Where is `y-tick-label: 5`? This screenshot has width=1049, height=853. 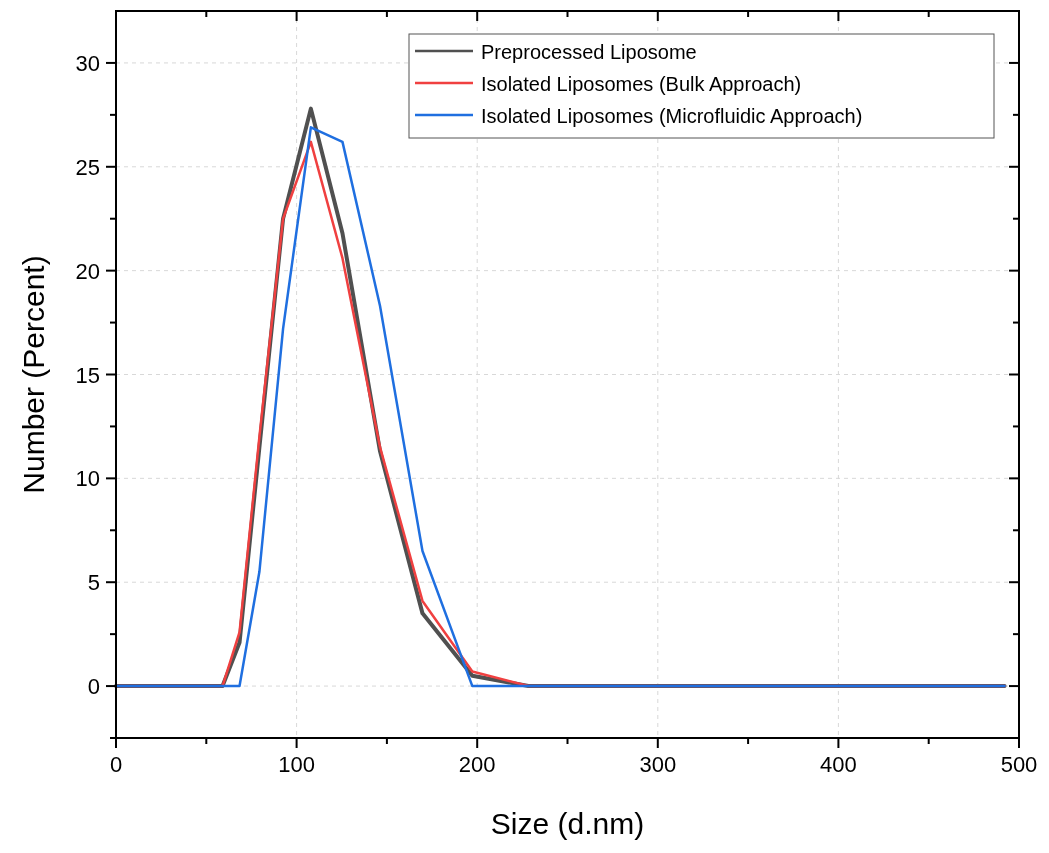 y-tick-label: 5 is located at coordinates (93, 583).